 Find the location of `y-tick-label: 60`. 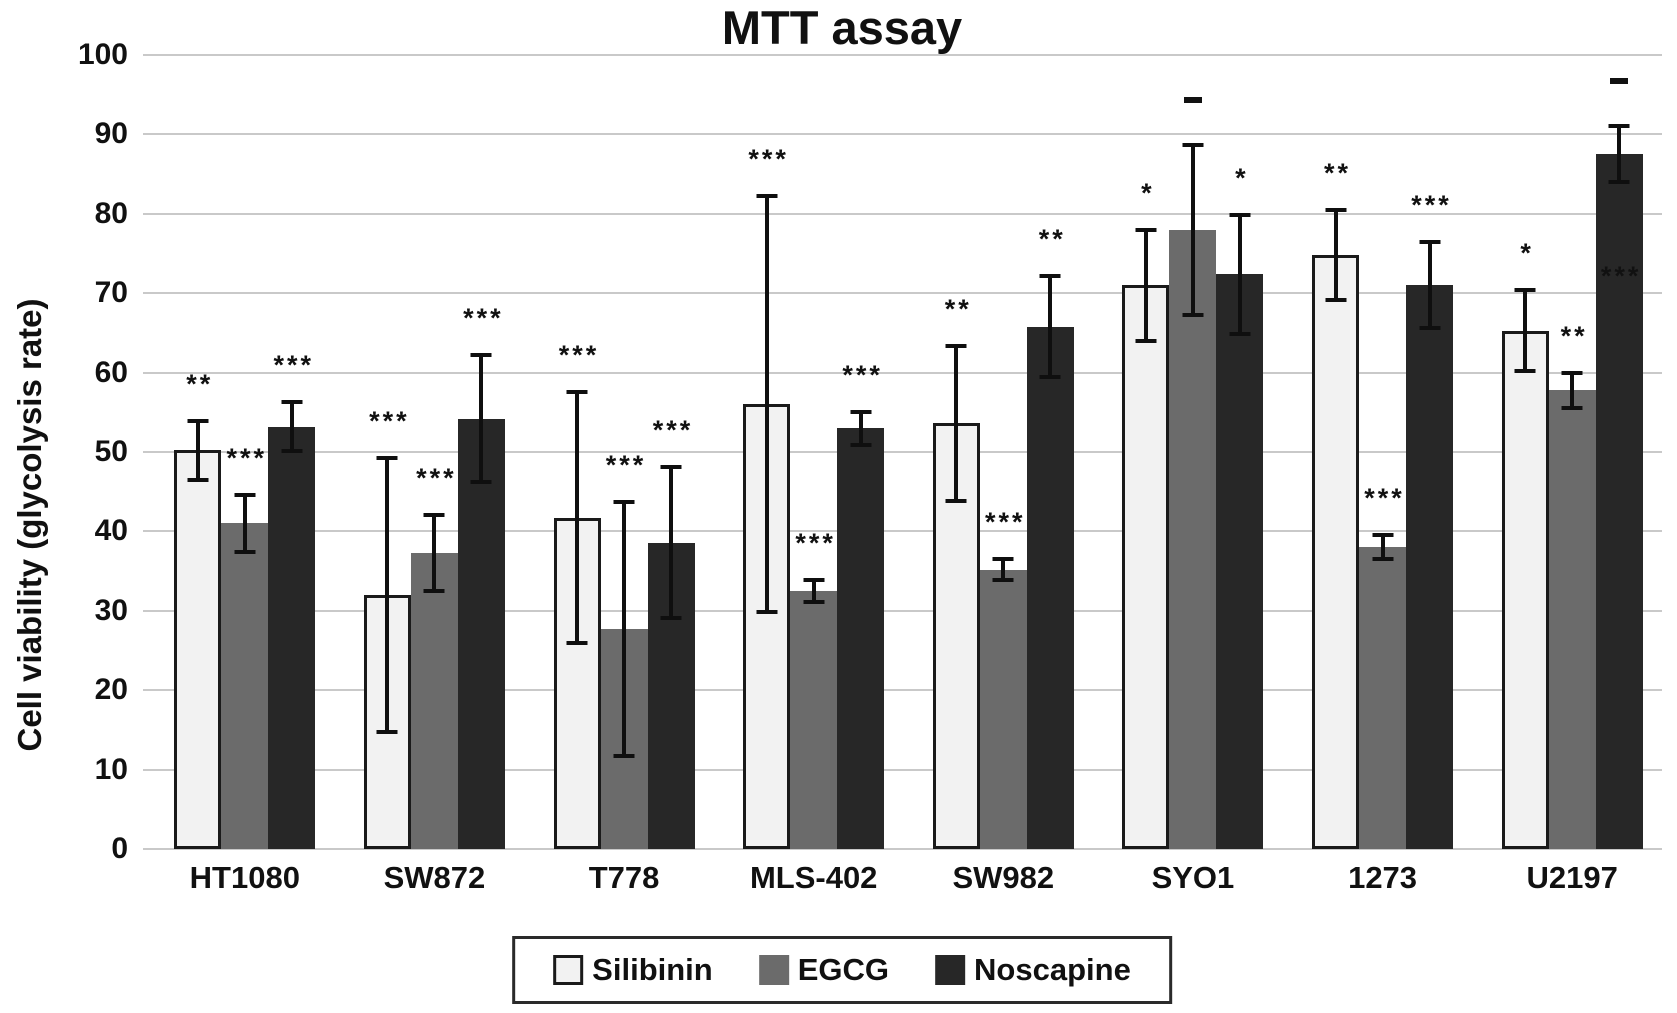

y-tick-label: 60 is located at coordinates (111, 372).